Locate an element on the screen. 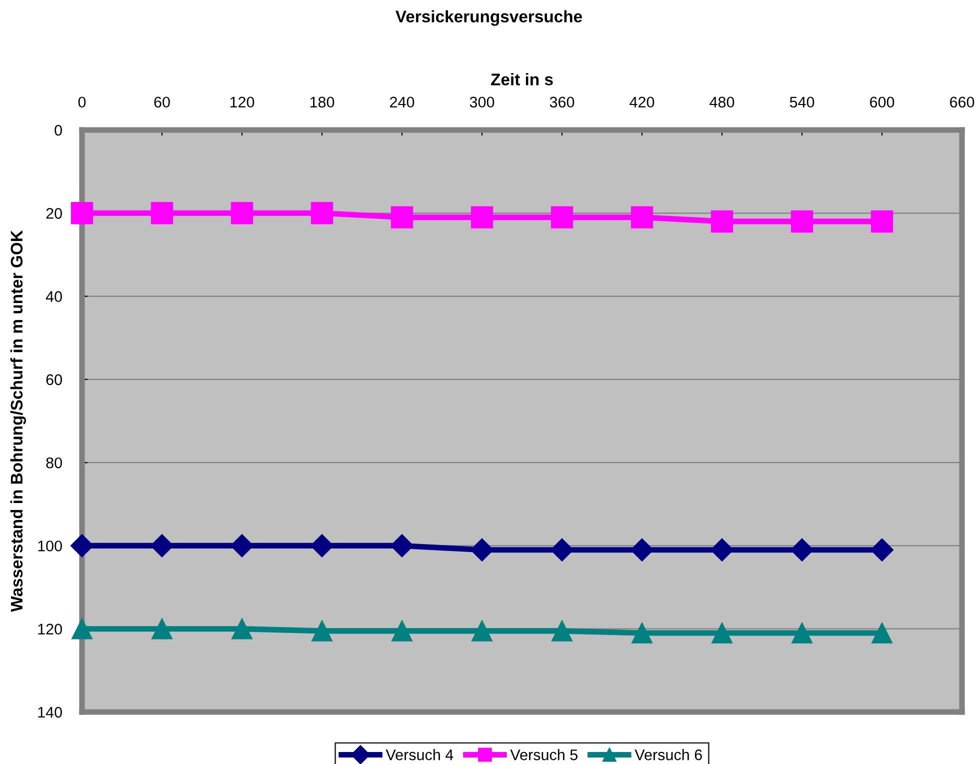  x-tick-label: 360 is located at coordinates (562, 102).